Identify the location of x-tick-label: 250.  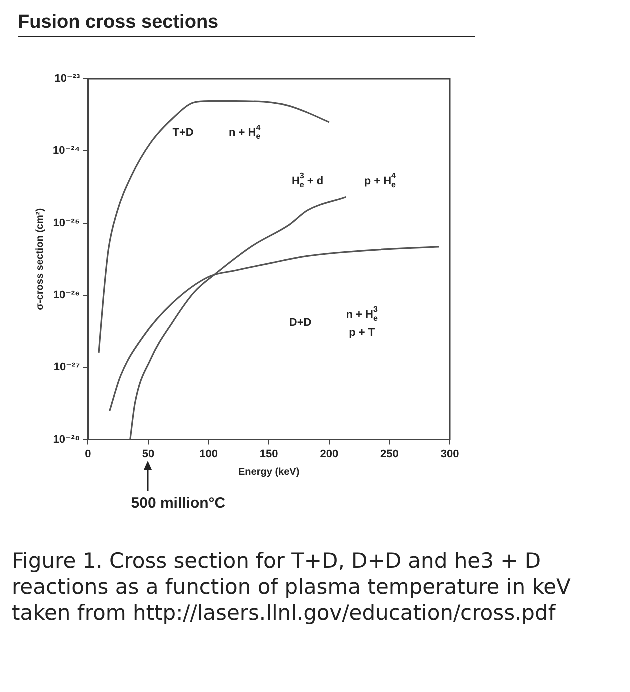
(389, 454).